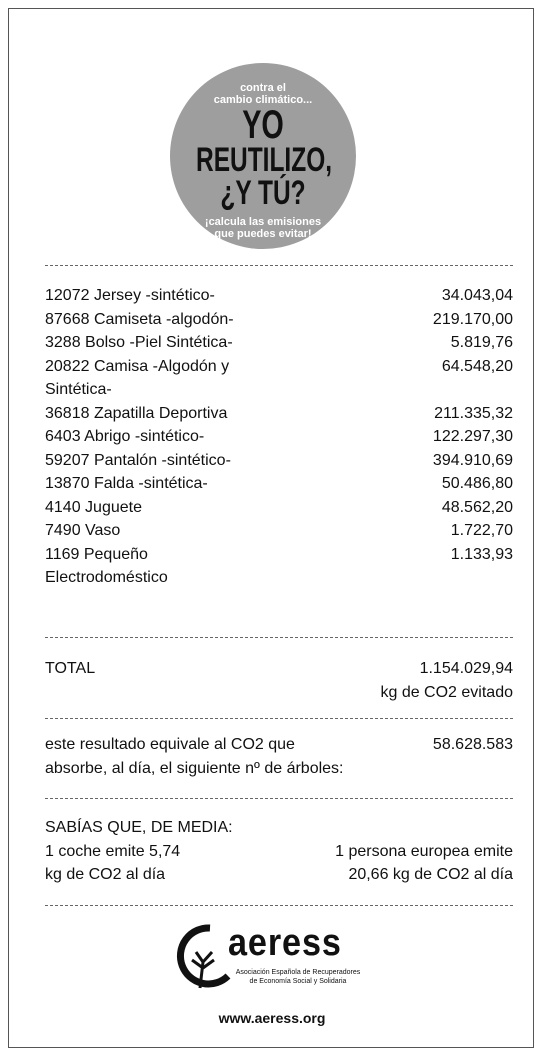 The image size is (544, 1048). Describe the element at coordinates (139, 342) in the screenshot. I see `item-name: 3288 Bolso -Piel Sintética-` at that location.